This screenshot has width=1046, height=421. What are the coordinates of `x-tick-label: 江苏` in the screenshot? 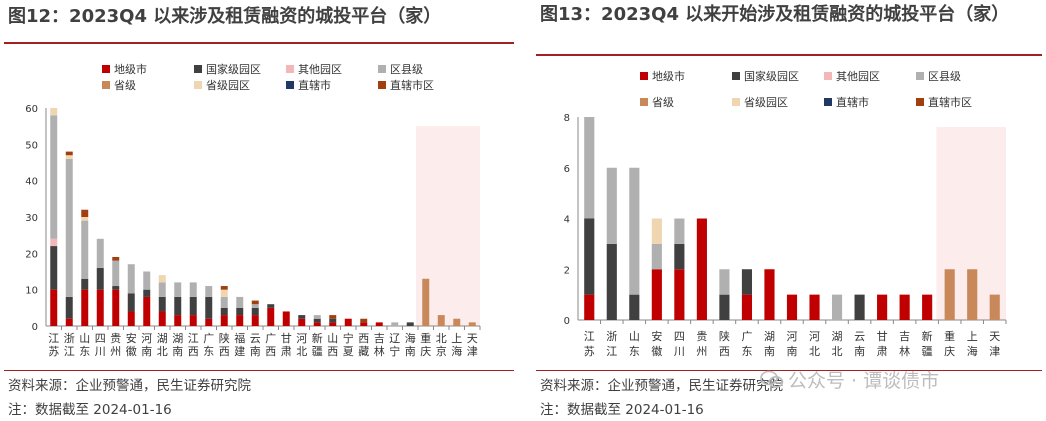 It's located at (53, 345).